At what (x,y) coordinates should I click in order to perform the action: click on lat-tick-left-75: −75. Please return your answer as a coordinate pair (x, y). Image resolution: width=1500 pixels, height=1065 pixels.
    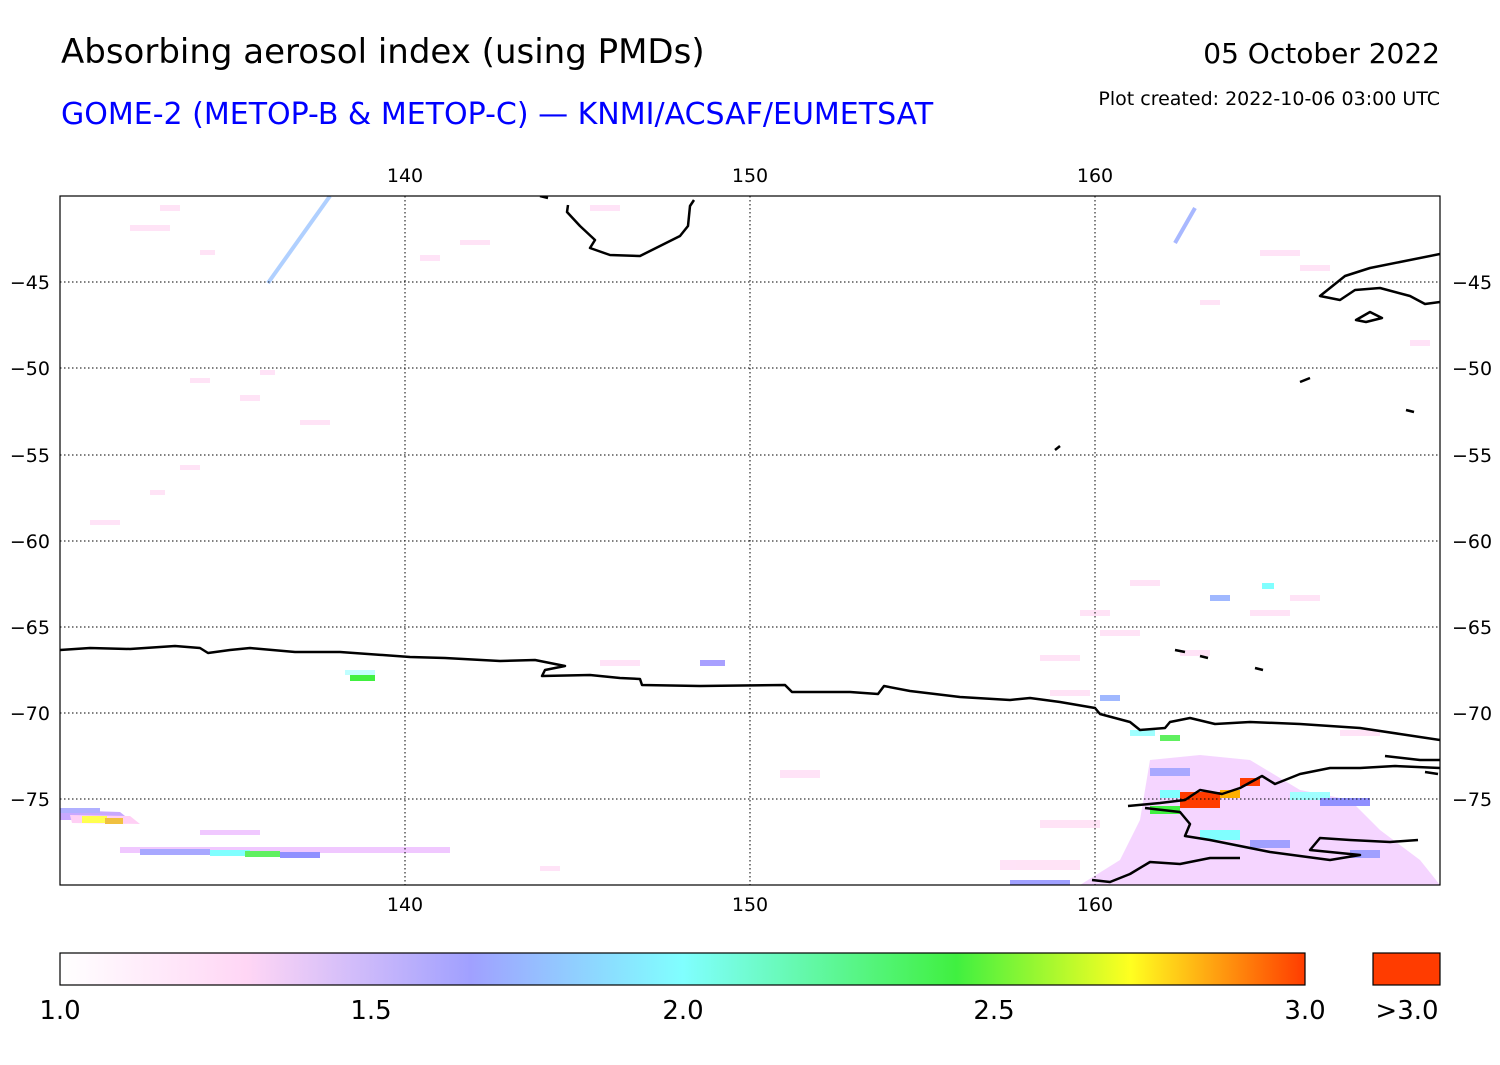
    Looking at the image, I should click on (30, 800).